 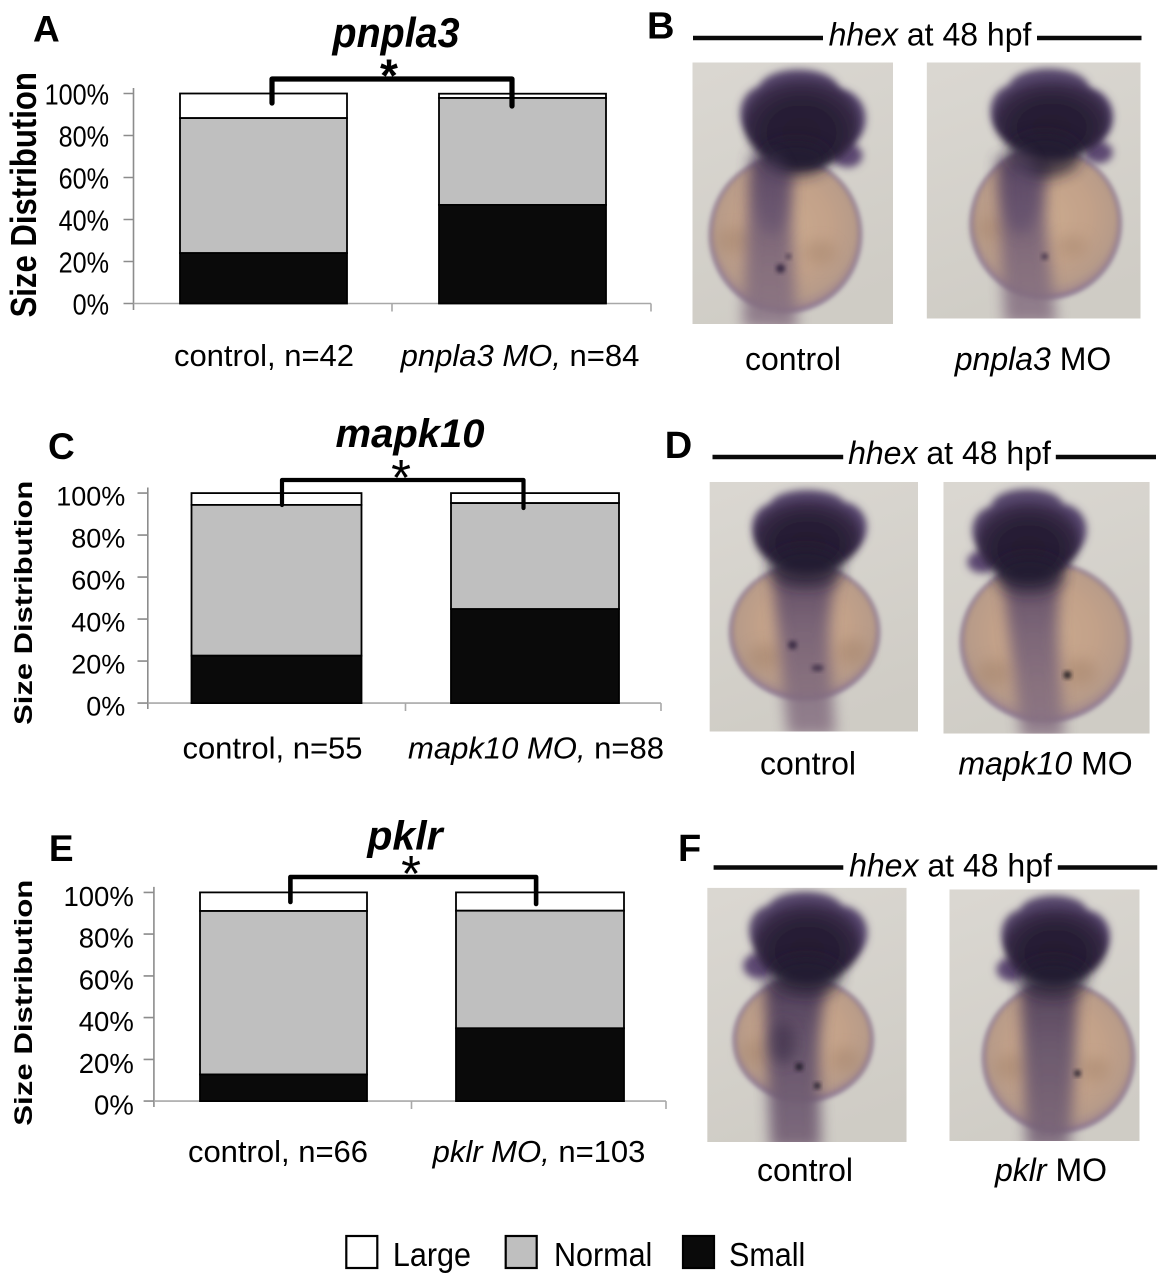 I want to click on svg-text: B, so click(x=660, y=26).